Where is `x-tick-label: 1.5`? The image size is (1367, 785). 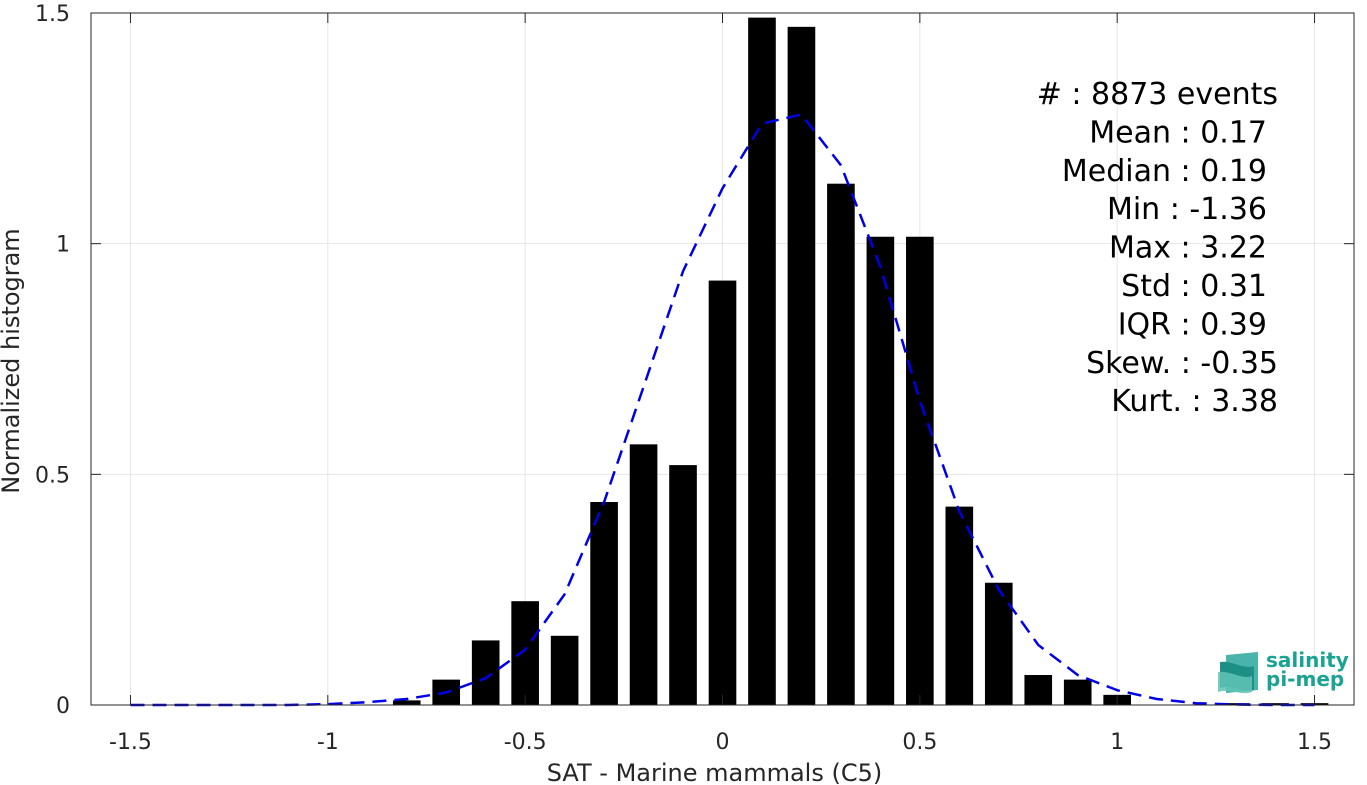
x-tick-label: 1.5 is located at coordinates (1314, 742).